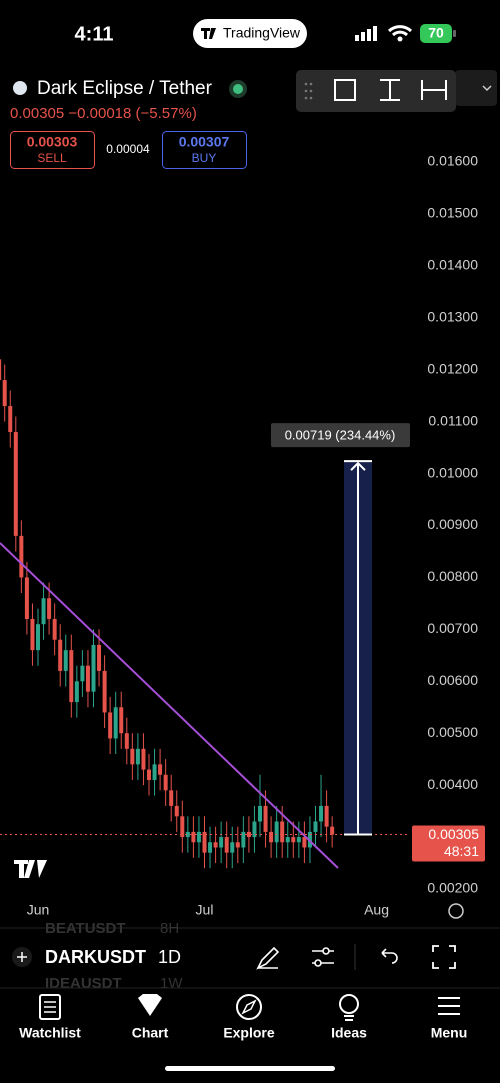 The height and width of the screenshot is (1083, 500). Describe the element at coordinates (52, 150) in the screenshot. I see `sell-button` at that location.